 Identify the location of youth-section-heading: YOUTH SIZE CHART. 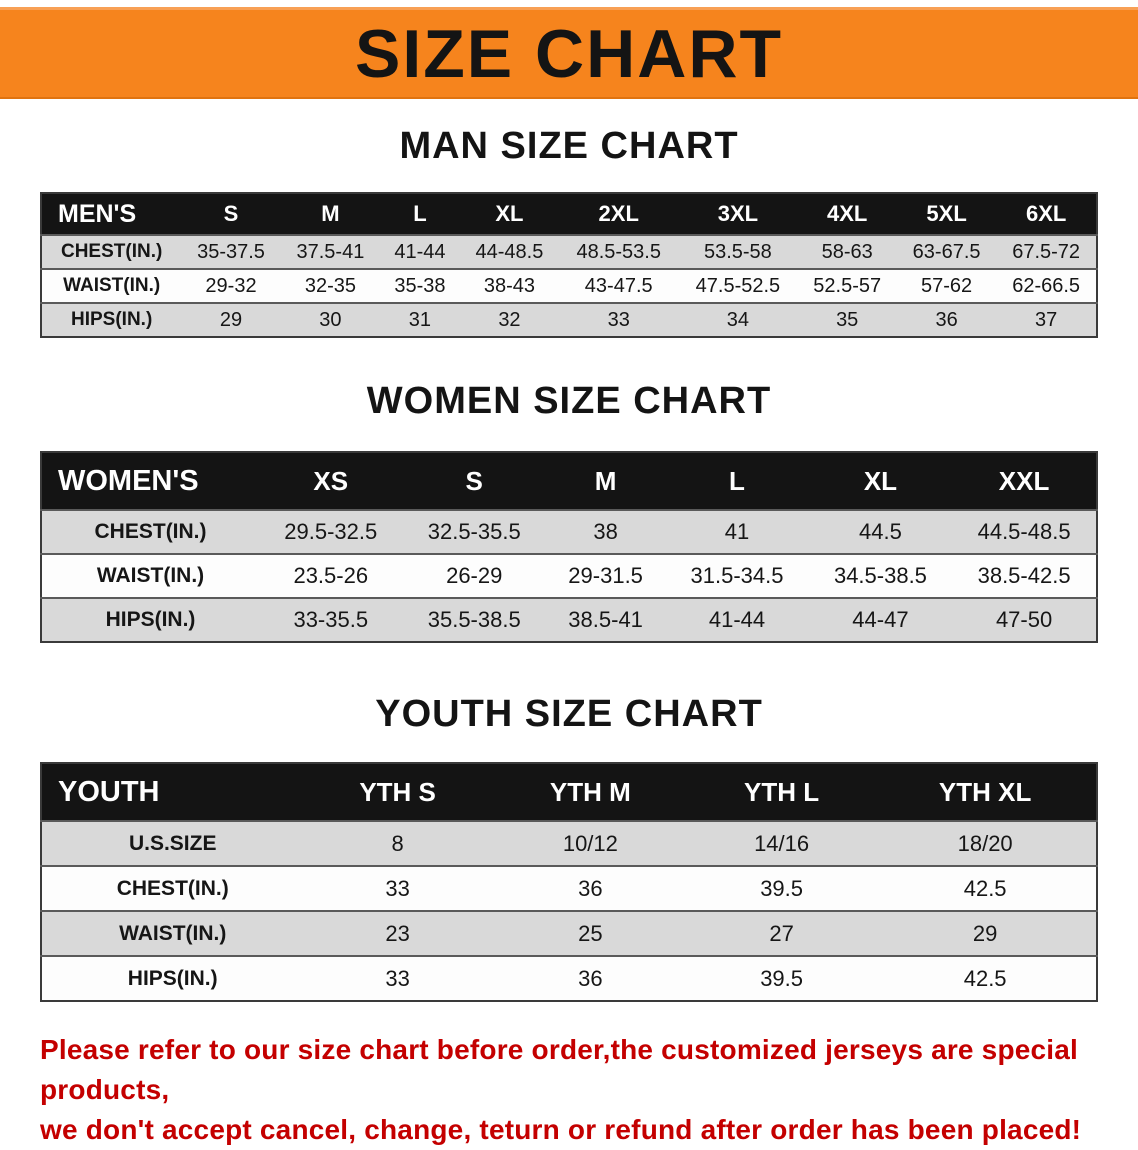
(569, 714).